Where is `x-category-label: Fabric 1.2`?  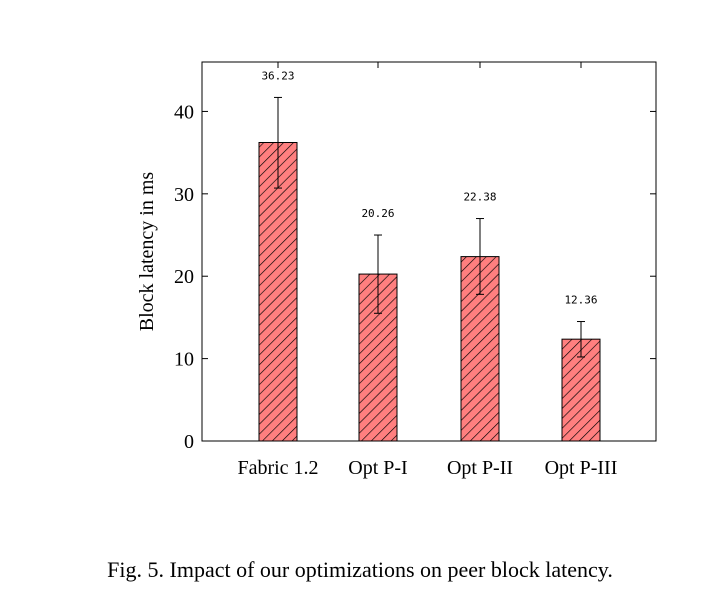
x-category-label: Fabric 1.2 is located at coordinates (277, 468).